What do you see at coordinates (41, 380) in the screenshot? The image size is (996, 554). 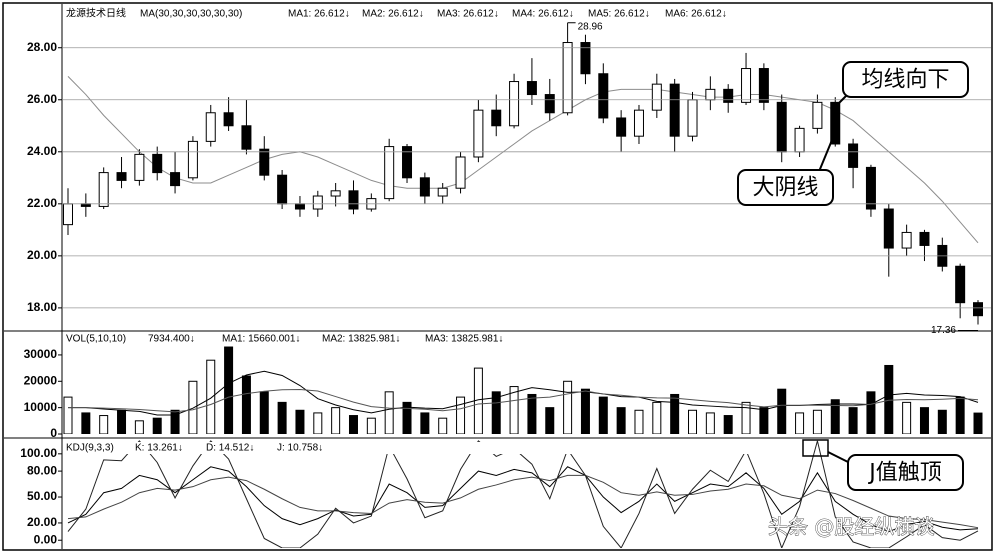 I see `y-tick-label: 20000` at bounding box center [41, 380].